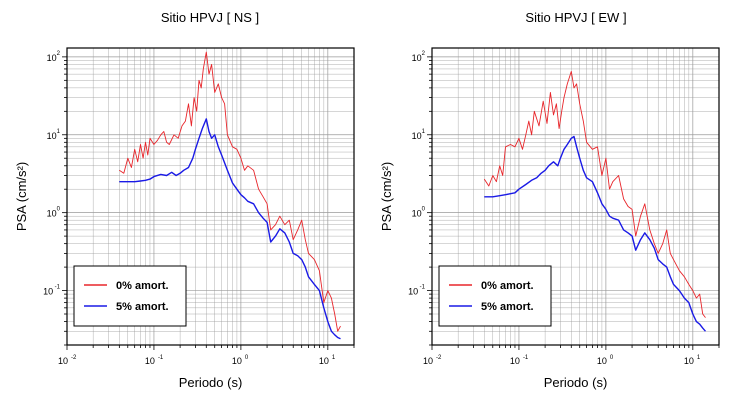 This screenshot has width=730, height=400. Describe the element at coordinates (210, 17) in the screenshot. I see `chart-title: Sitio HPVJ [ NS ]` at that location.